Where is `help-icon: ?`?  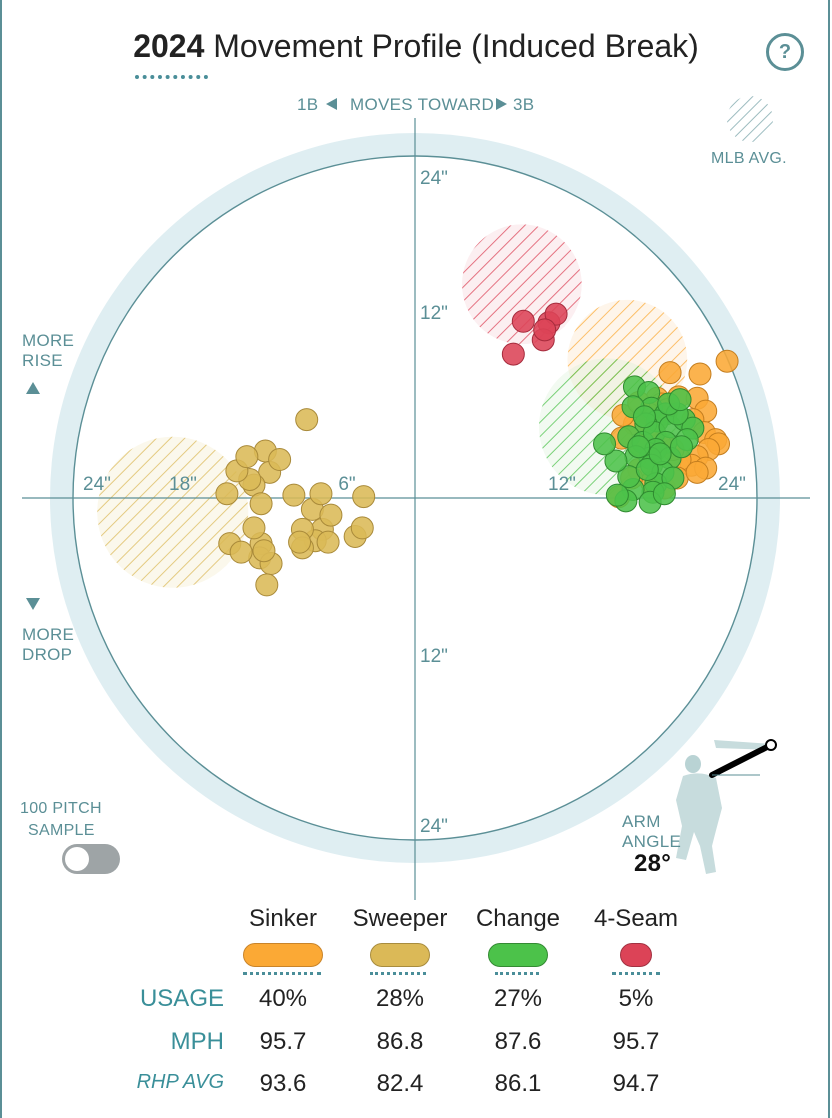 help-icon: ? is located at coordinates (785, 52).